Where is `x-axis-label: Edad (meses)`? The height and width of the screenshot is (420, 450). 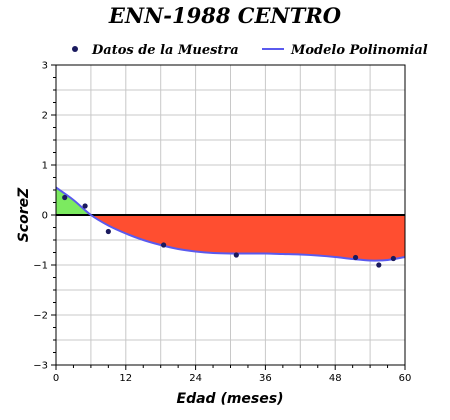 x-axis-label: Edad (meses) is located at coordinates (230, 399).